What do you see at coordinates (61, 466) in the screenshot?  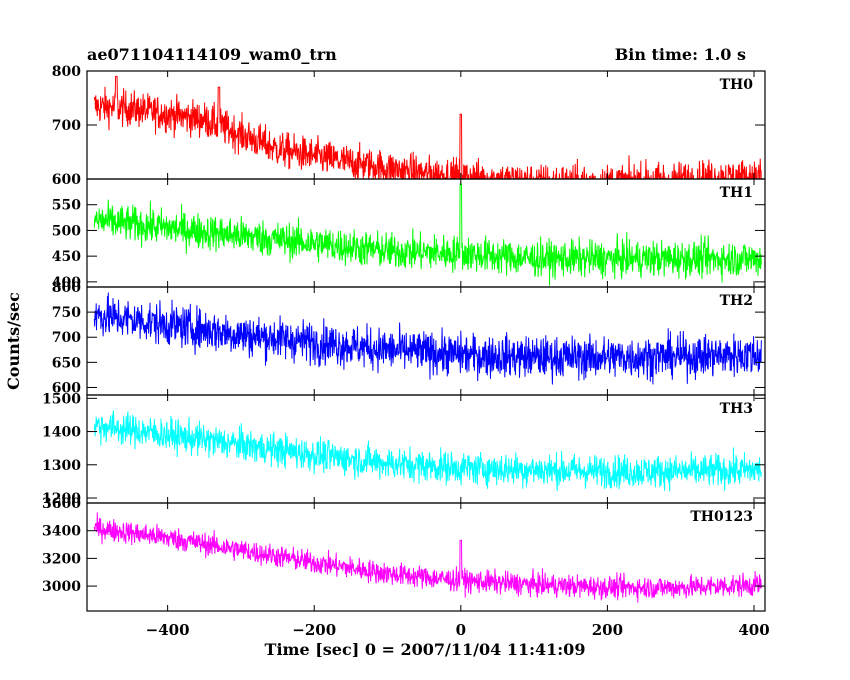 I see `y-tick-label: 1300` at bounding box center [61, 466].